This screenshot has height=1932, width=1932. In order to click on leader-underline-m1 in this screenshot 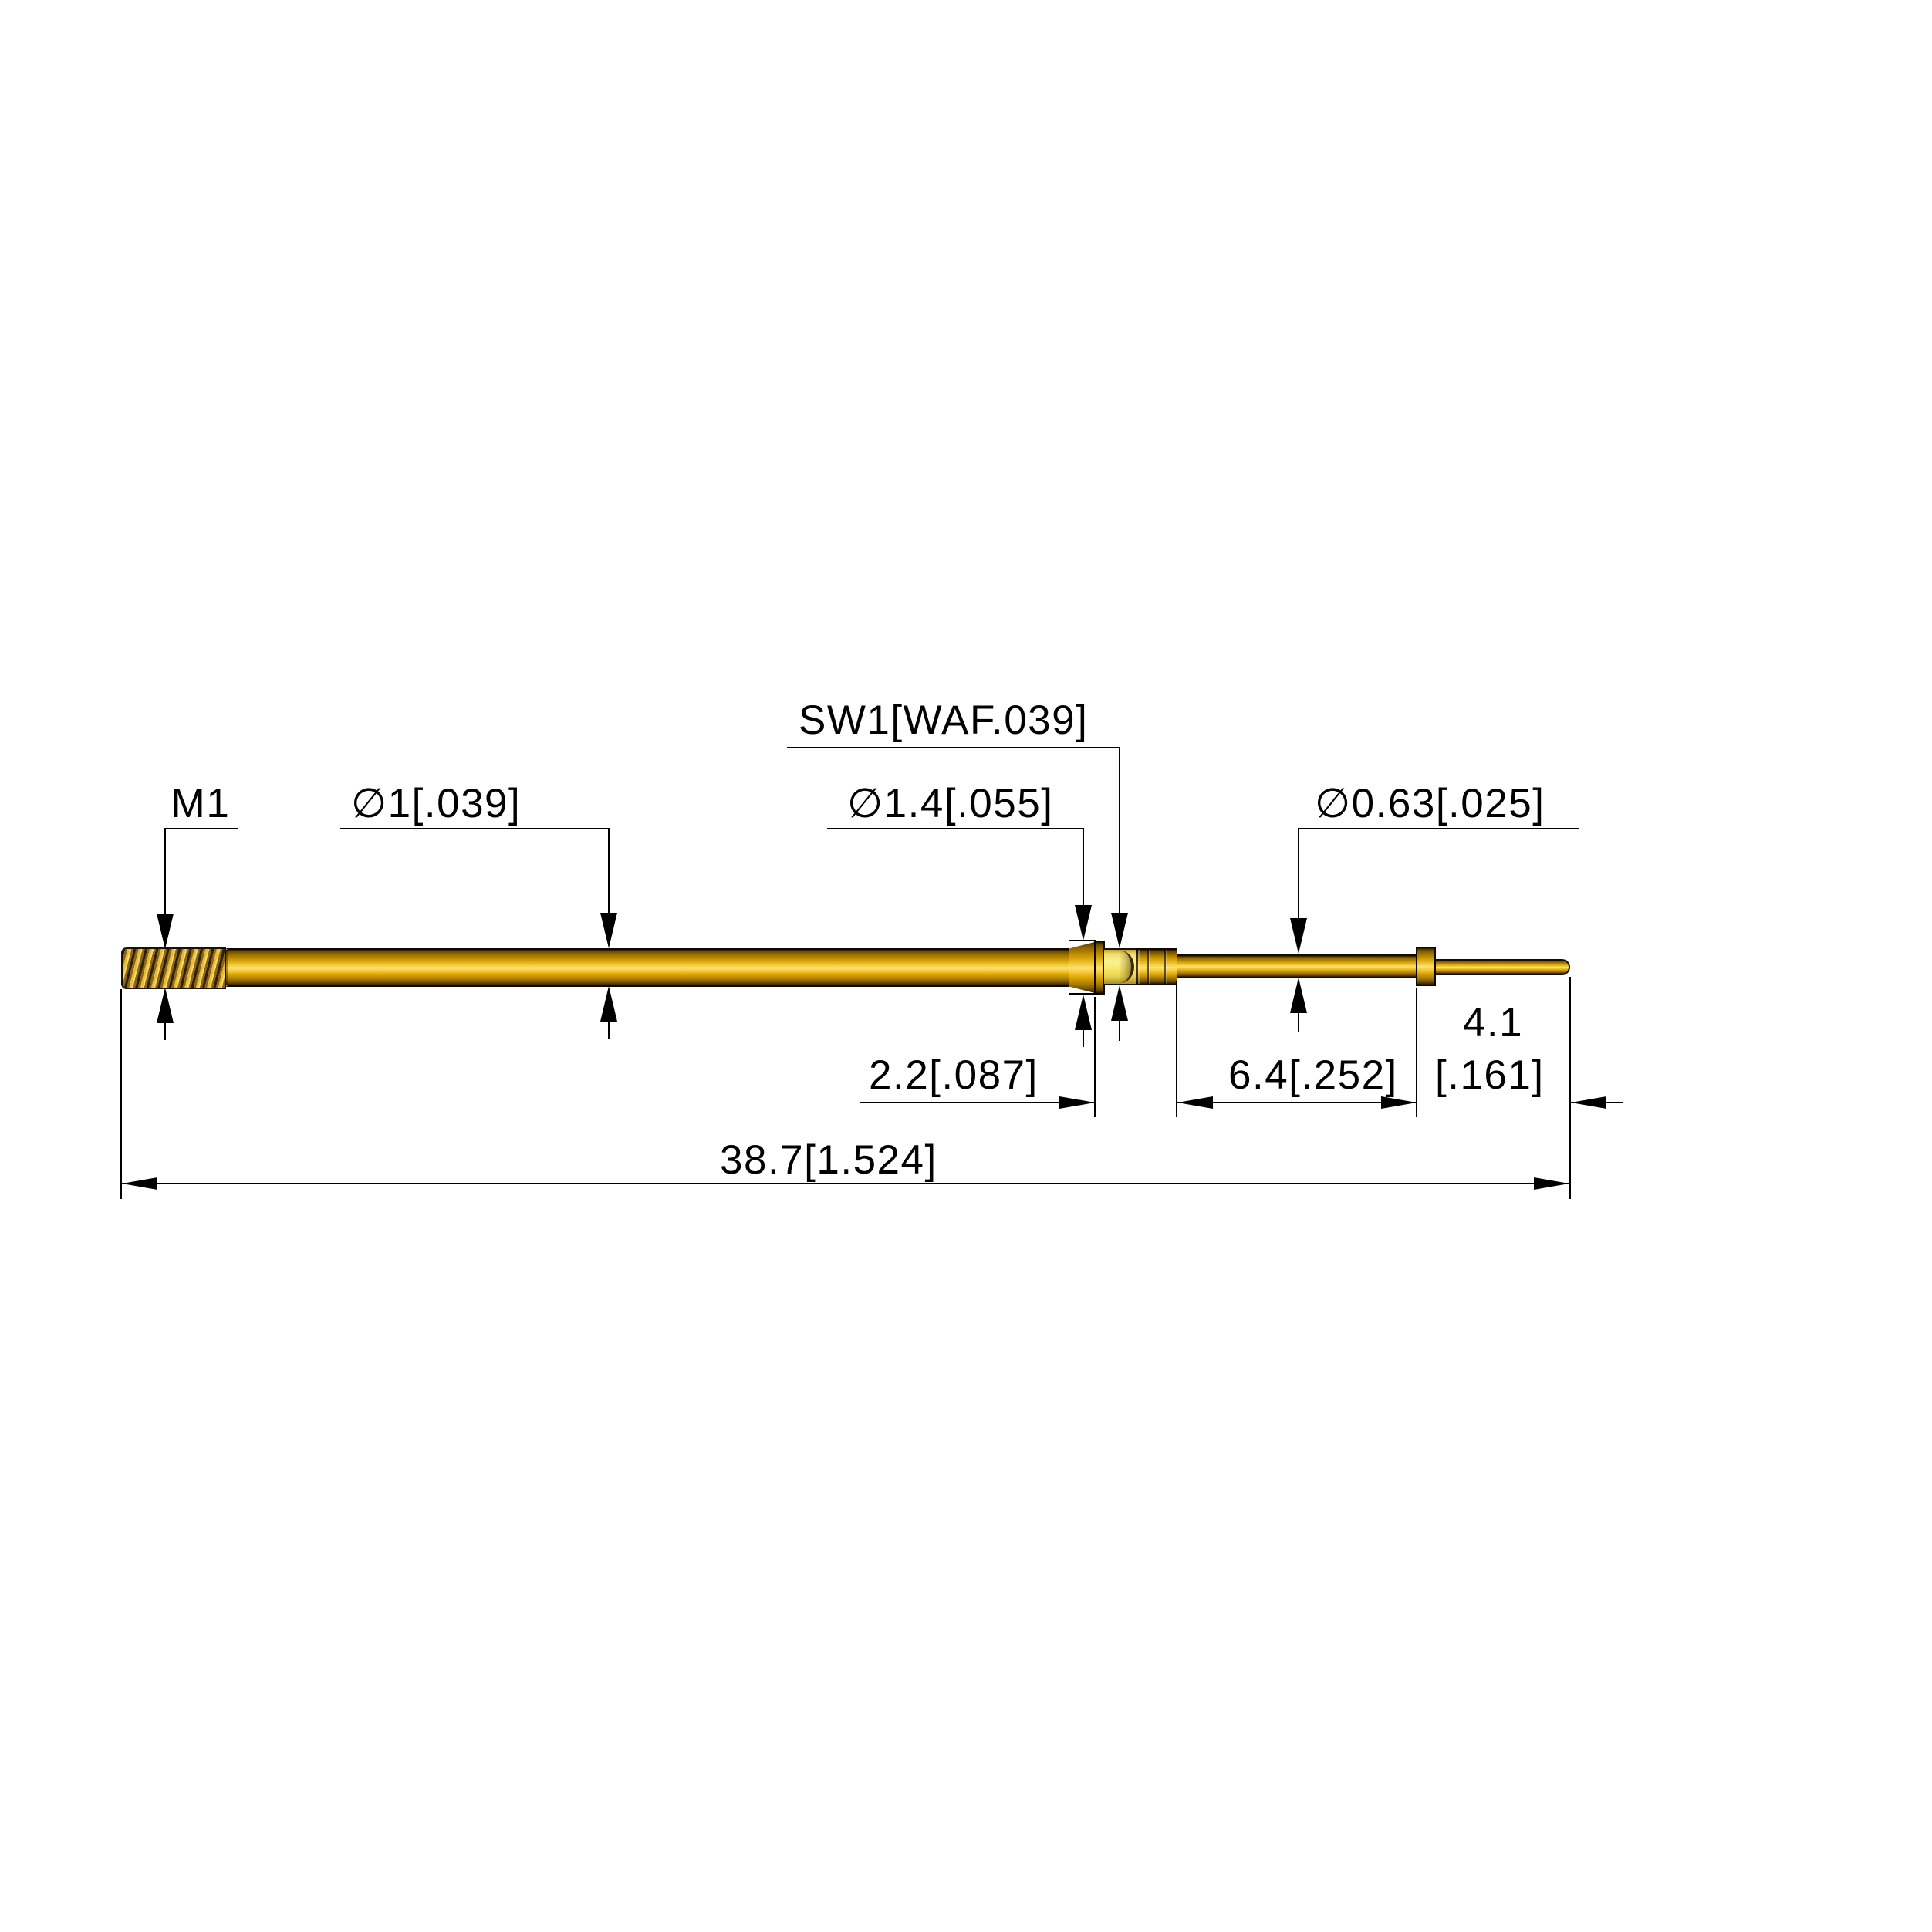, I will do `click(201, 829)`.